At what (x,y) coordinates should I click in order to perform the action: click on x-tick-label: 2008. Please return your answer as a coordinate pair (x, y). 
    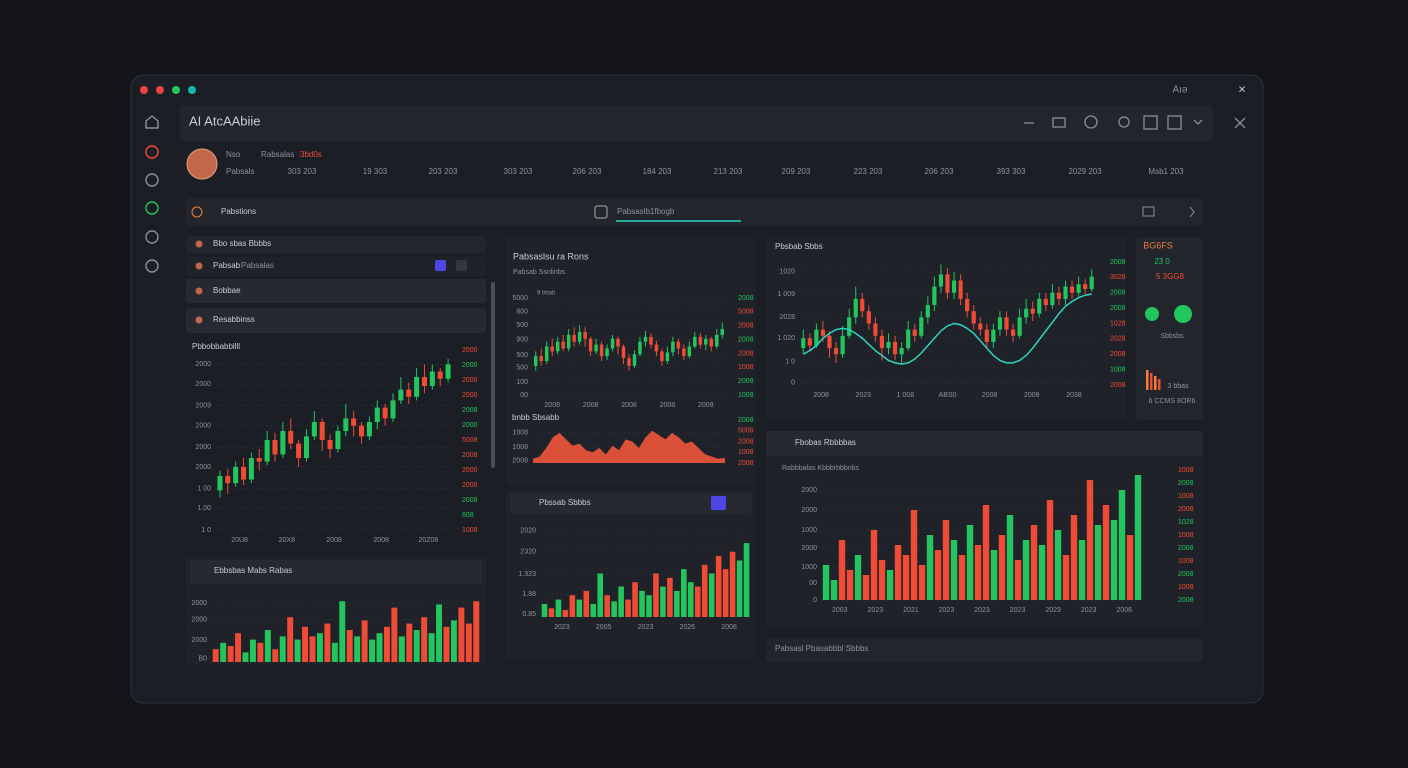
    Looking at the image, I should click on (381, 540).